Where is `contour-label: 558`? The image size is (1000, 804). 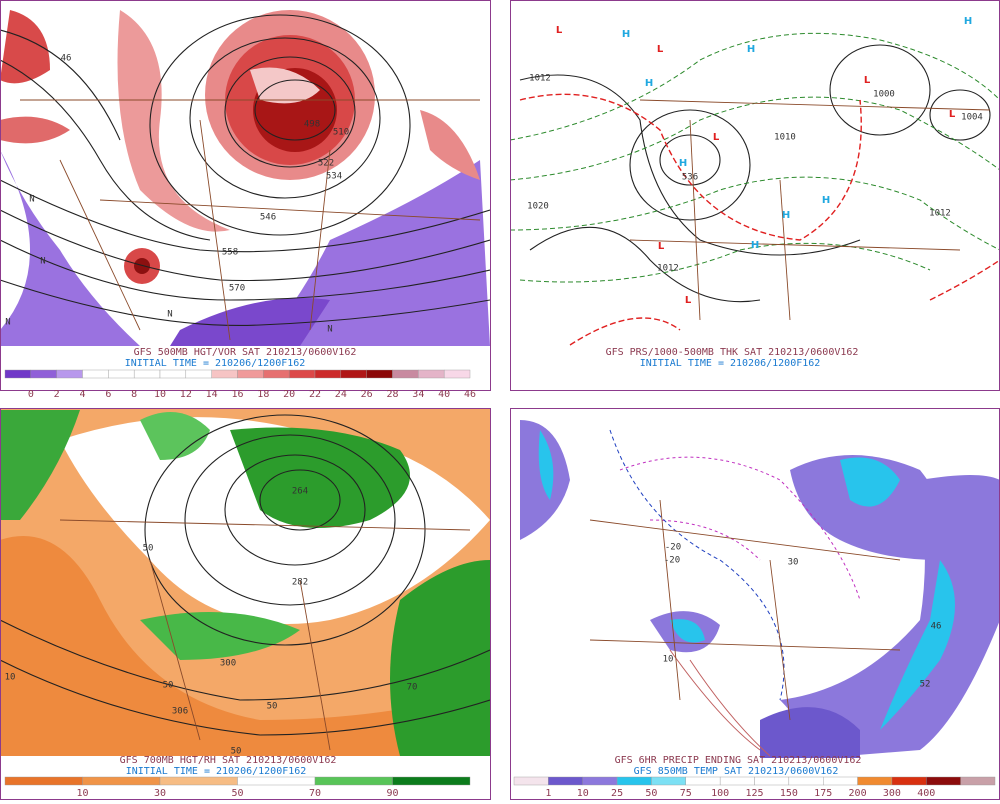
contour-label: 558 is located at coordinates (230, 253).